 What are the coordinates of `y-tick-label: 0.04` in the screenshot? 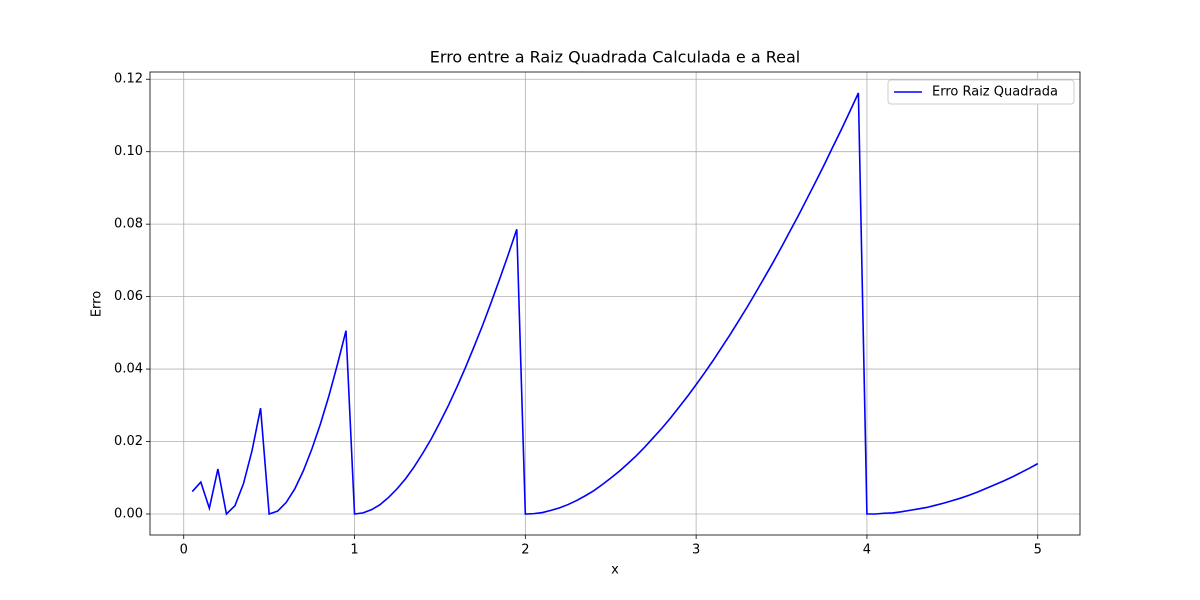 It's located at (128, 369).